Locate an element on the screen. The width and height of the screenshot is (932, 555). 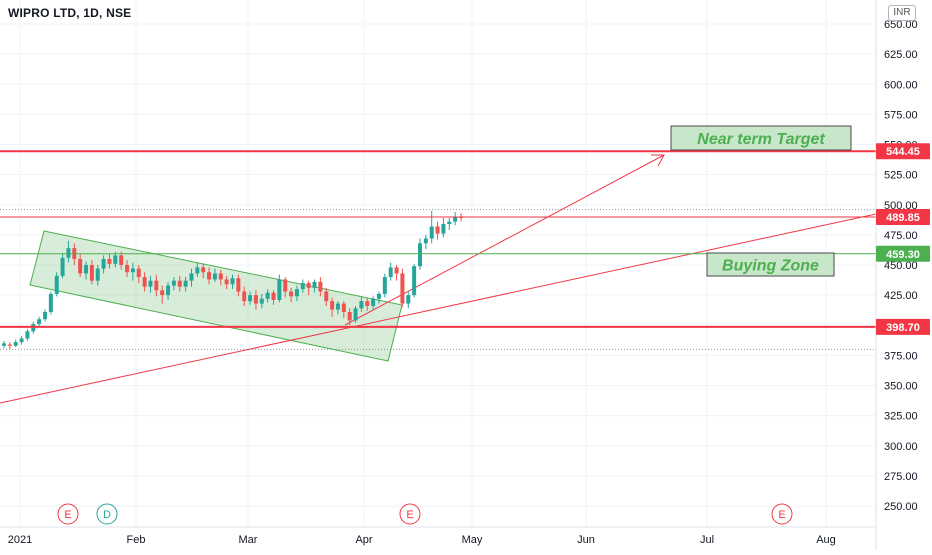
y-tick-label: 425.00 is located at coordinates (901, 296).